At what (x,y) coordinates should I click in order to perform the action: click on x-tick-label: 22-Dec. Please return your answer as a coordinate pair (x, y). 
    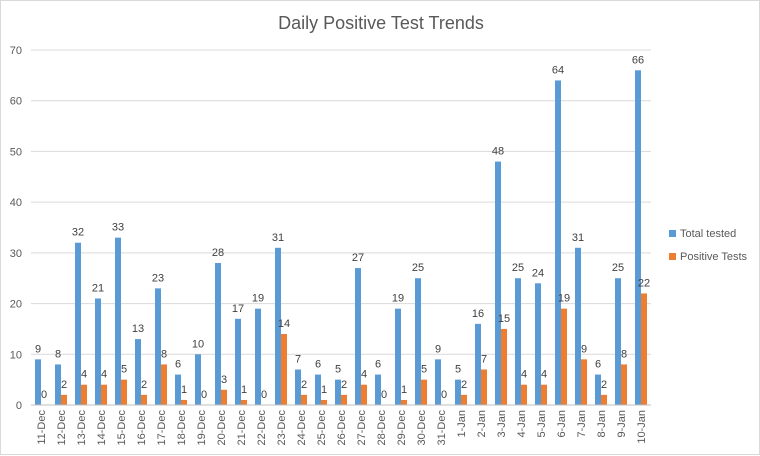
    Looking at the image, I should click on (262, 428).